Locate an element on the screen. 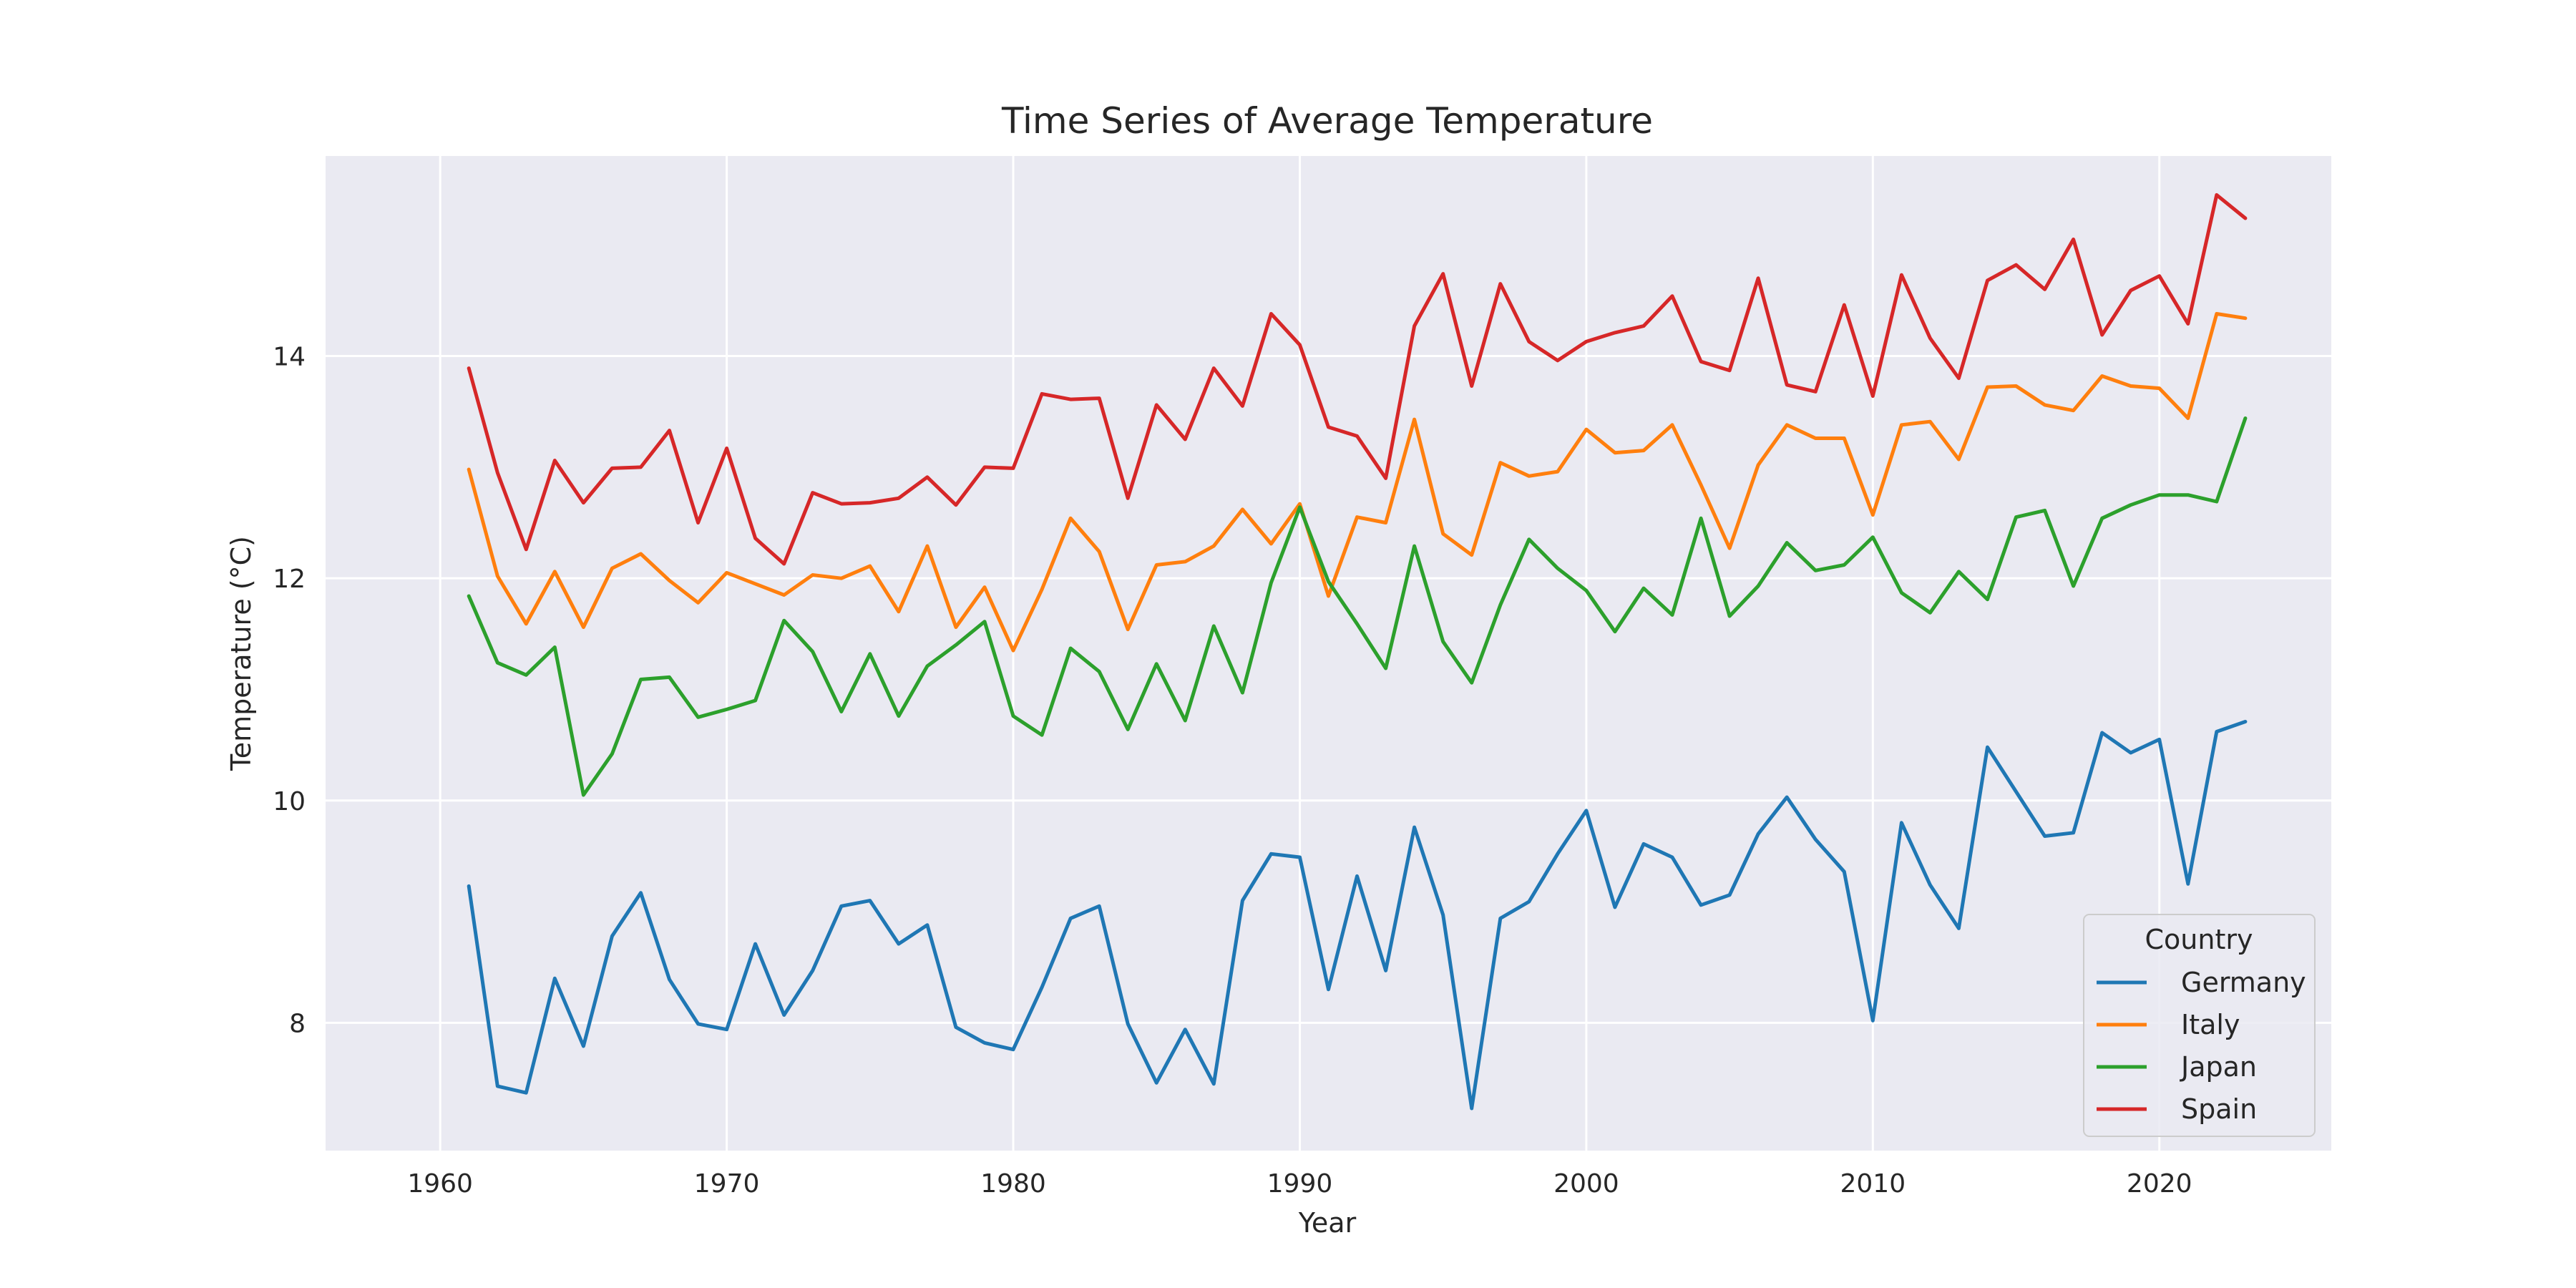 The width and height of the screenshot is (2576, 1288). y-tick-labels: 8 10 12 14 is located at coordinates (289, 691).